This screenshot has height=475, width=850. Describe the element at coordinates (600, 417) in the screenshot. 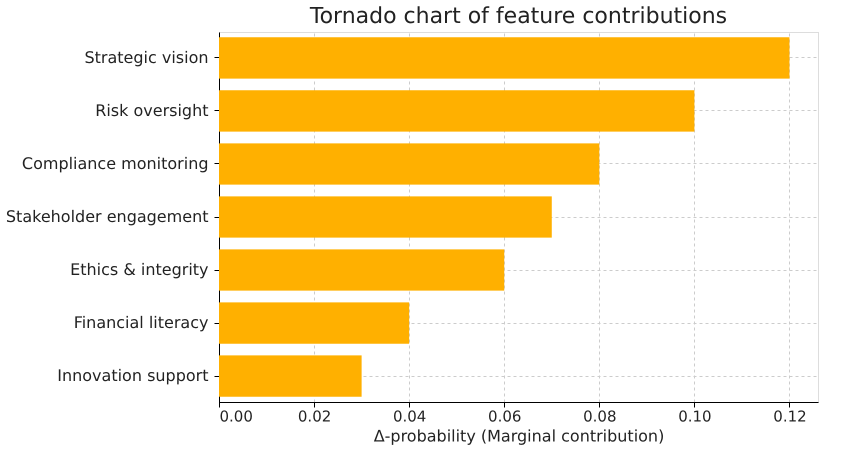

I see `x-tick-label: 0.08` at that location.